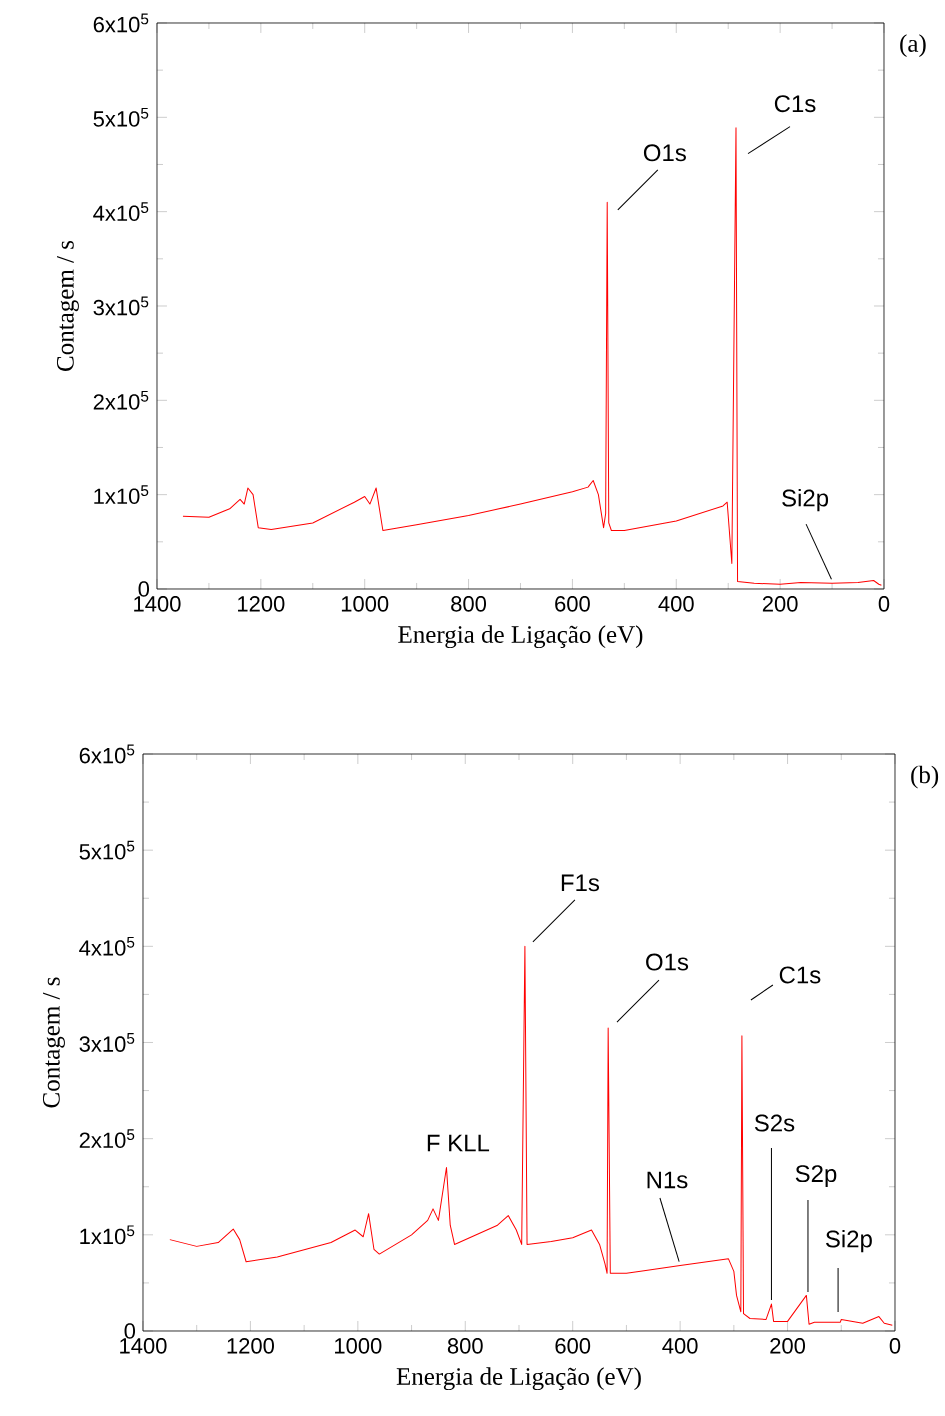 The width and height of the screenshot is (945, 1416). I want to click on annotation: F KLL, so click(458, 1143).